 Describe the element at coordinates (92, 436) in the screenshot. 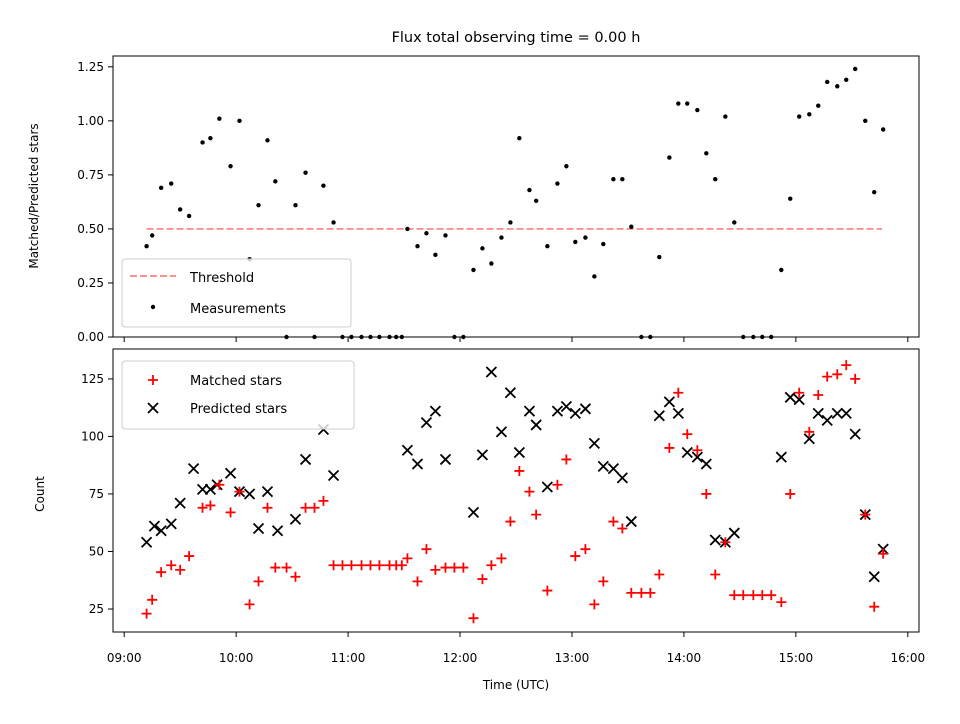

I see `bottom-y-tick-label: 100` at that location.